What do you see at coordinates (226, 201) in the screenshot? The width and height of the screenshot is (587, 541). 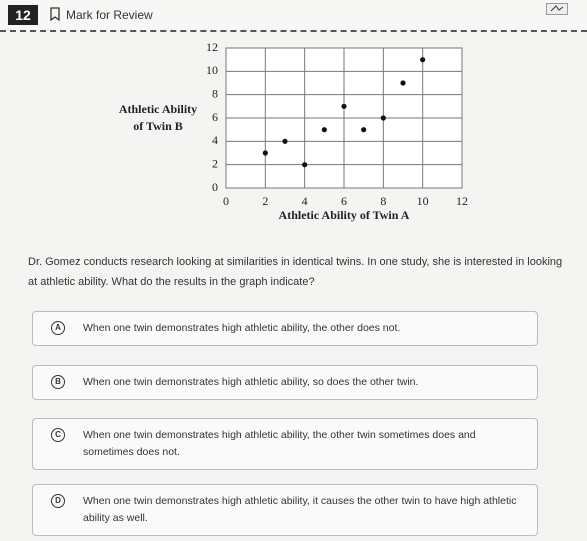 I see `x-tick-label: 0` at bounding box center [226, 201].